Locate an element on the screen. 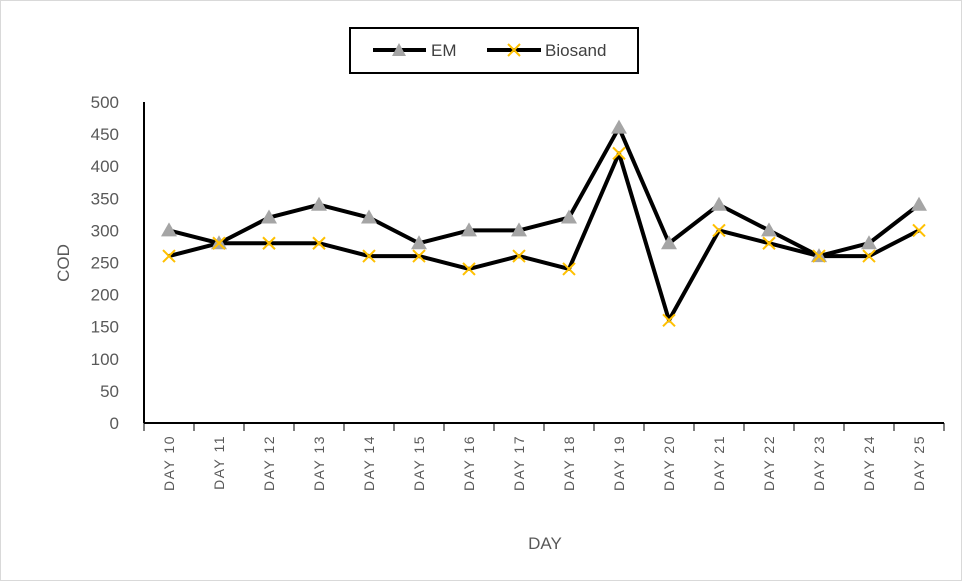  y-tick-label: 100 is located at coordinates (105, 359).